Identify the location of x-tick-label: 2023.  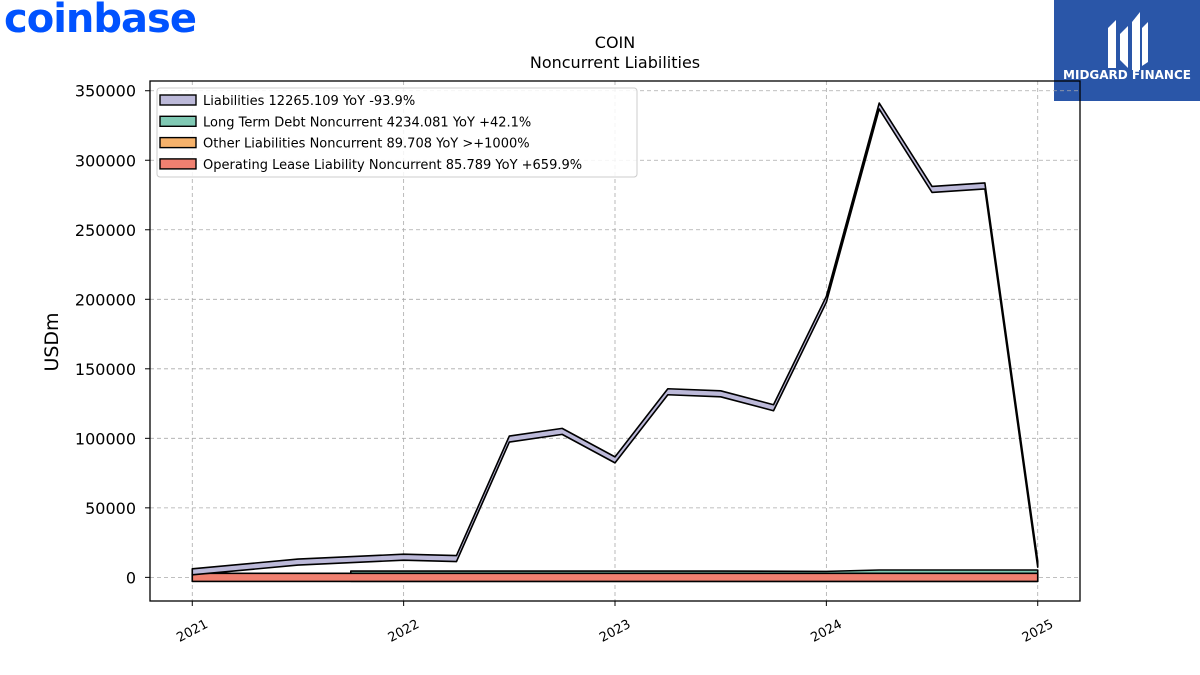
(615, 631).